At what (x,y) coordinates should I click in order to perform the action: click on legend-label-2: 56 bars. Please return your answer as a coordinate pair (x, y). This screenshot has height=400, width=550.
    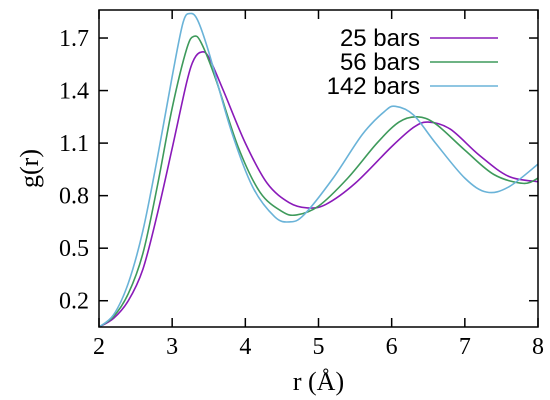
    Looking at the image, I should click on (380, 62).